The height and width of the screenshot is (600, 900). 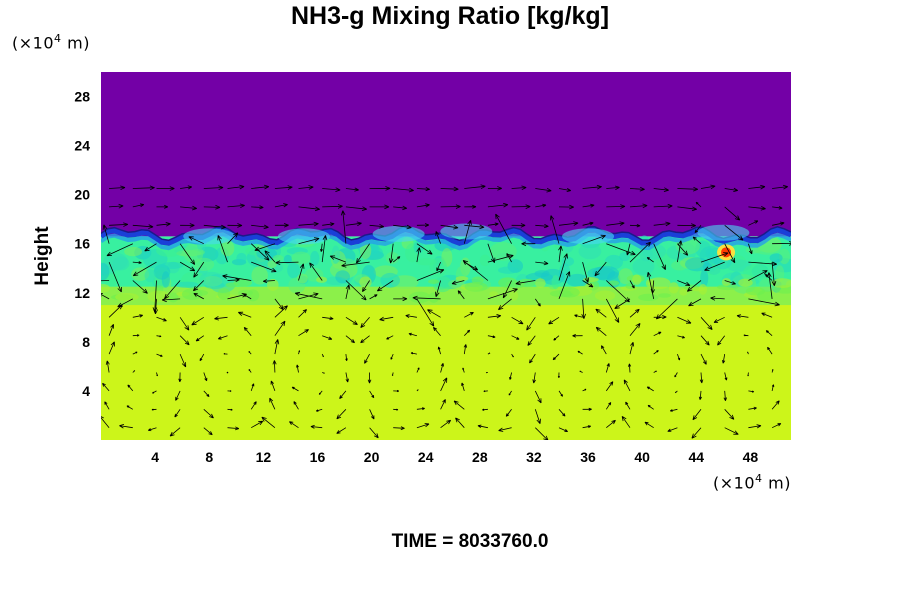 I want to click on x-tick-label: 36, so click(x=588, y=457).